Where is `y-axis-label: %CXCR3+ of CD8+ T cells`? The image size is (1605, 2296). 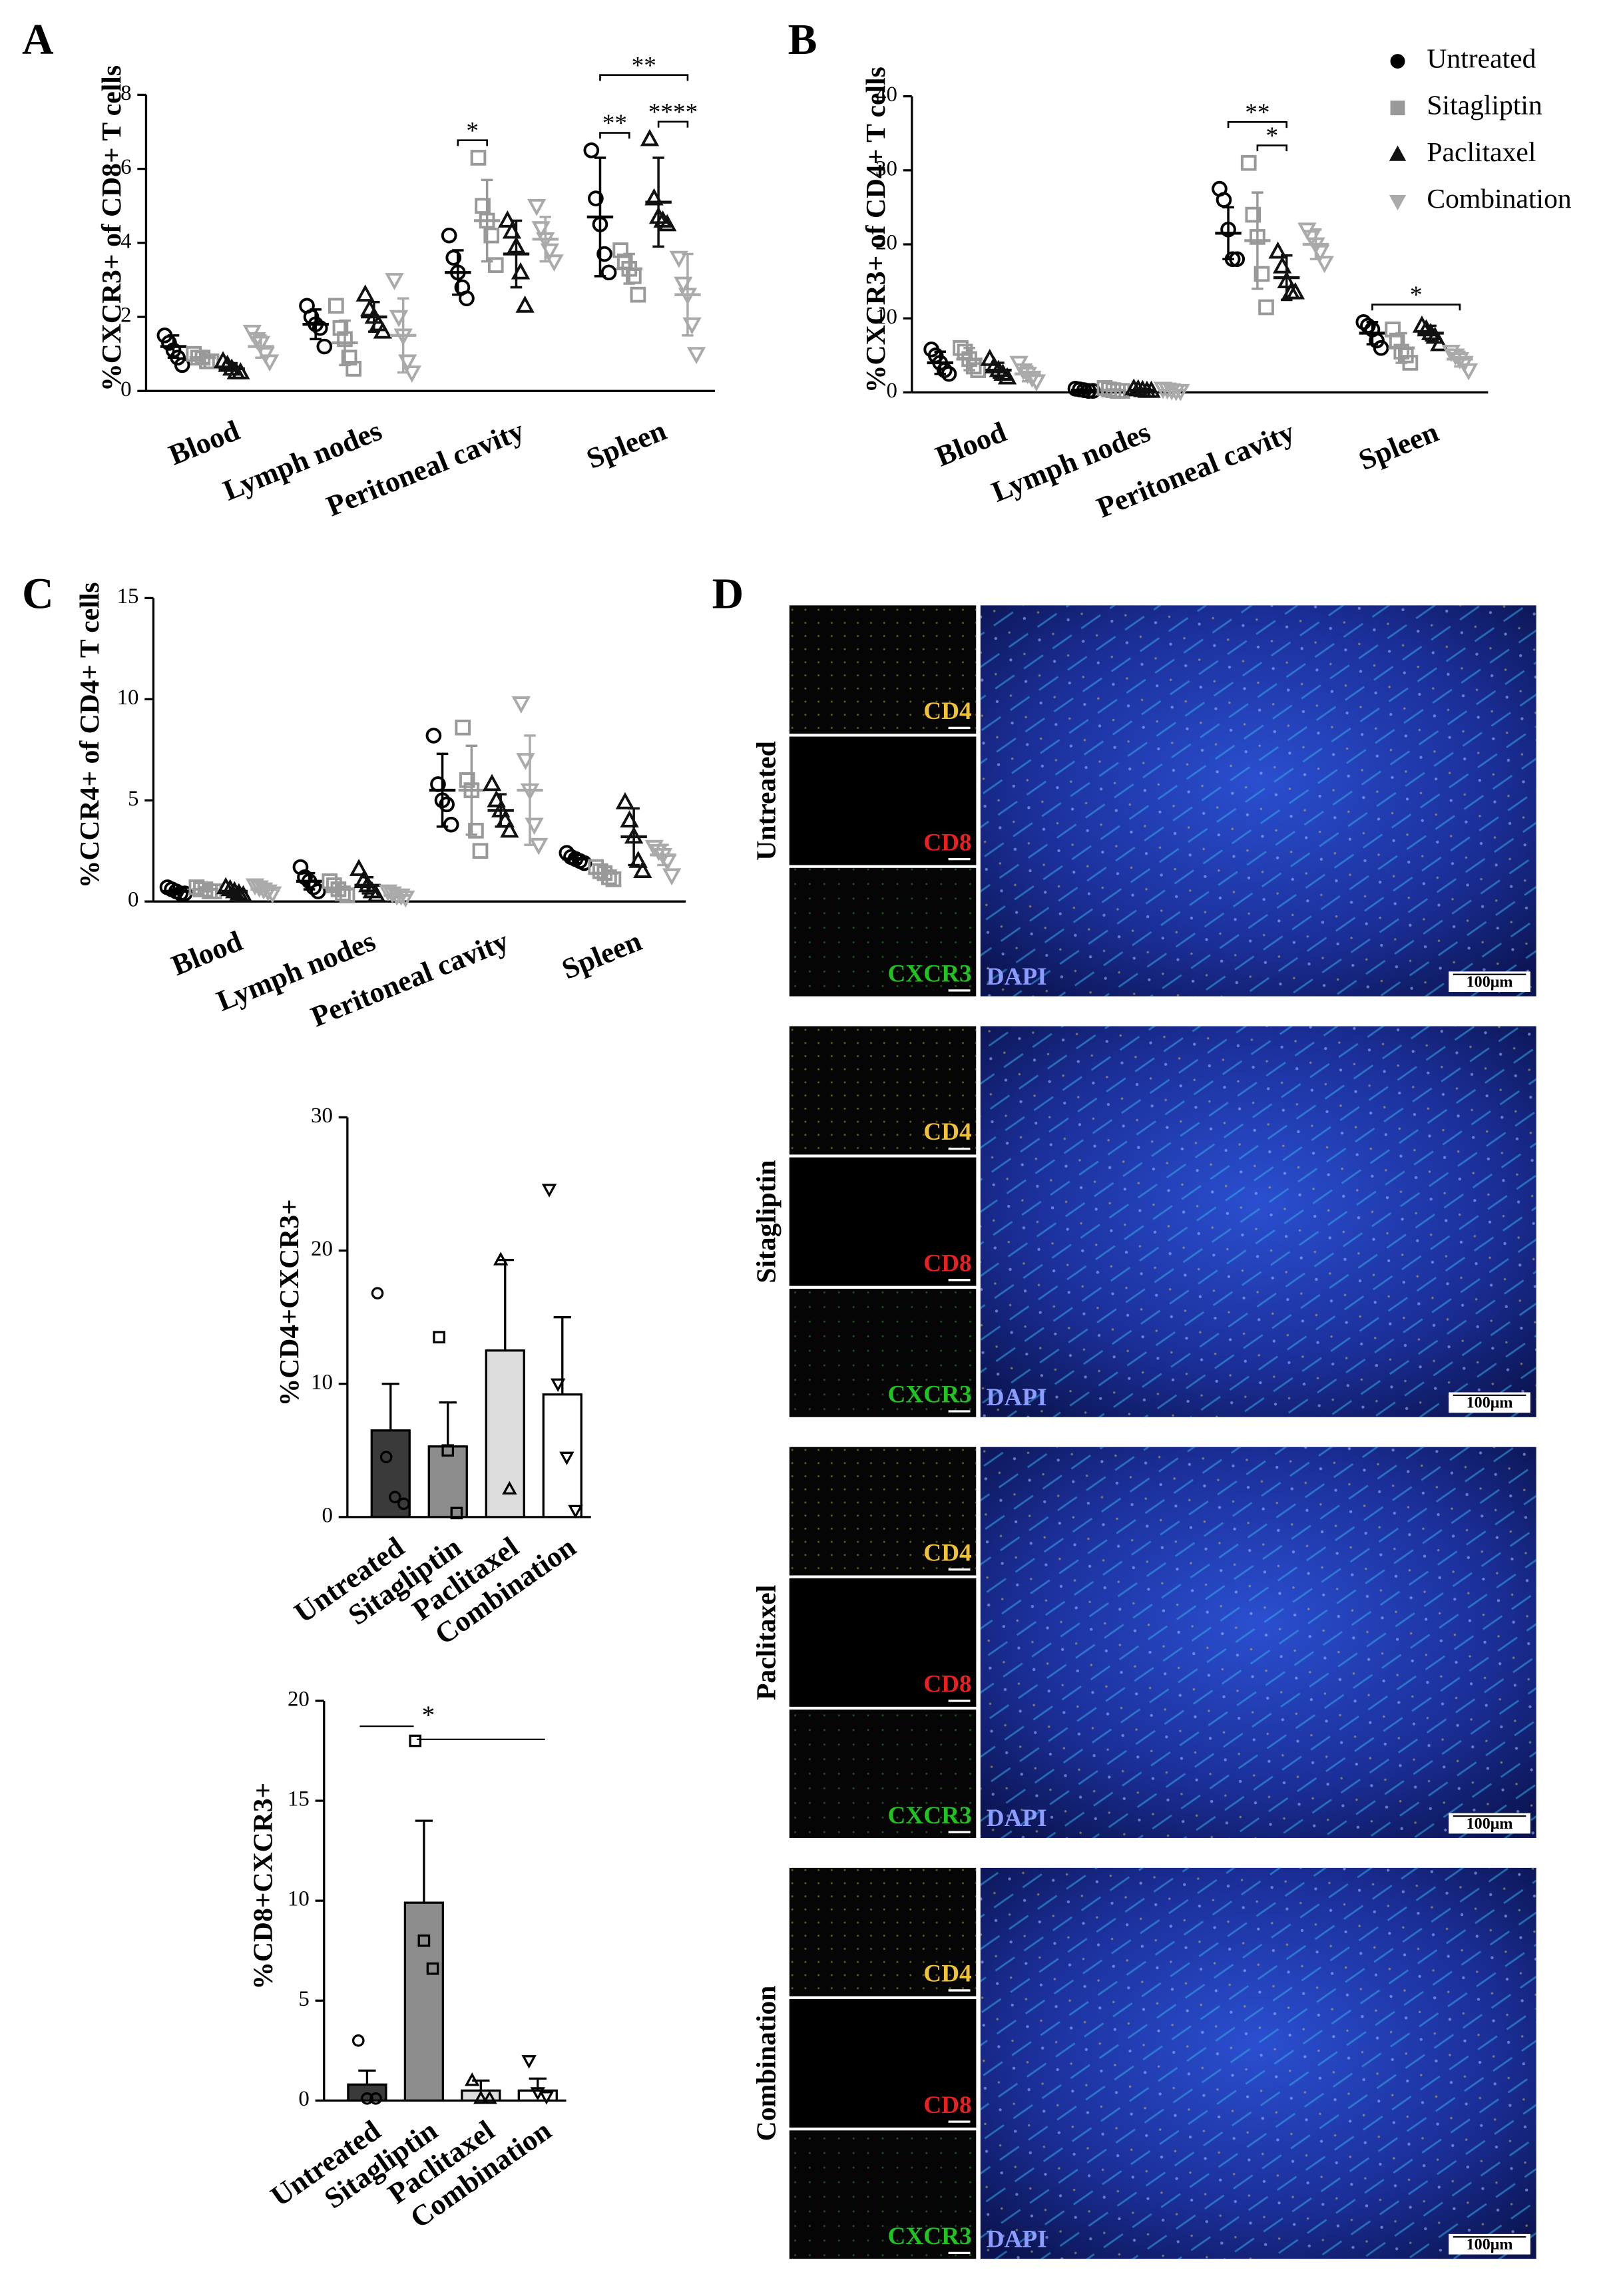
y-axis-label: %CXCR3+ of CD8+ T cells is located at coordinates (112, 228).